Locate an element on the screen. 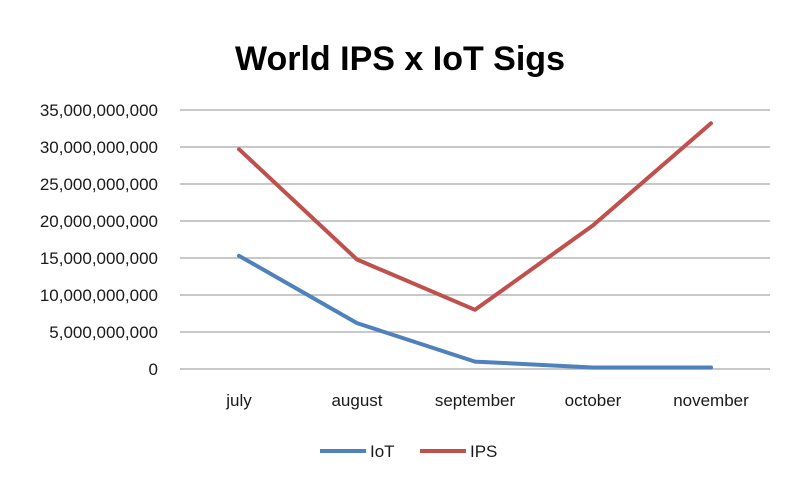 The image size is (800, 500). x-tick-label: july is located at coordinates (238, 400).